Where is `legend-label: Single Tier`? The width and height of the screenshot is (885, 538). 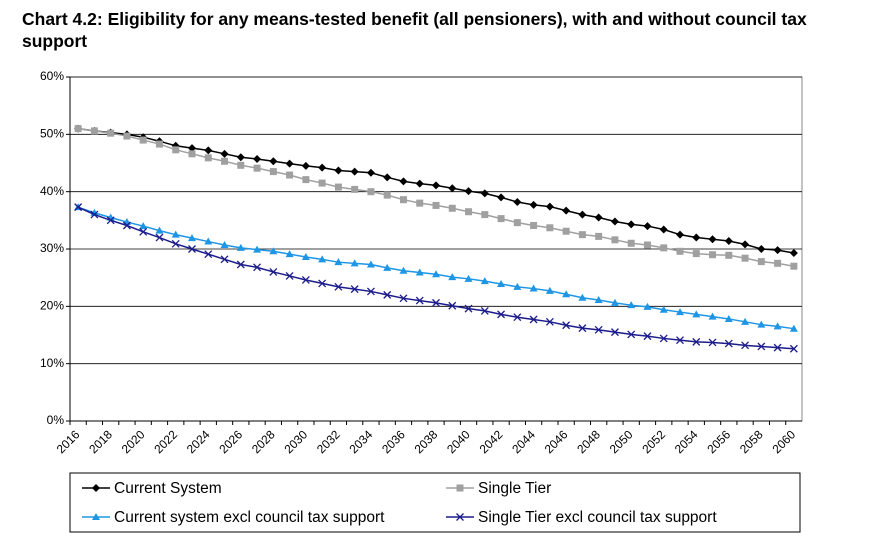
legend-label: Single Tier is located at coordinates (514, 488).